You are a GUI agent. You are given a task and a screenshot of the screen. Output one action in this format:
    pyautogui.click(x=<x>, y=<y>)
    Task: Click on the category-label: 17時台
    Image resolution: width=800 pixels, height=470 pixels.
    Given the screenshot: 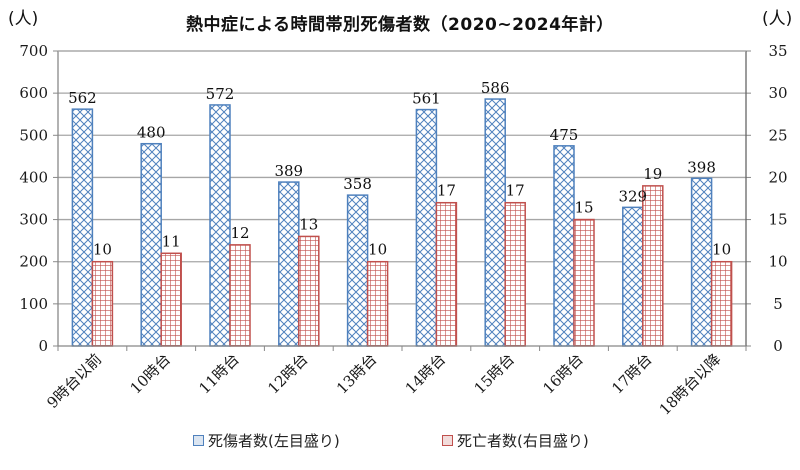 What is the action you would take?
    pyautogui.click(x=631, y=373)
    